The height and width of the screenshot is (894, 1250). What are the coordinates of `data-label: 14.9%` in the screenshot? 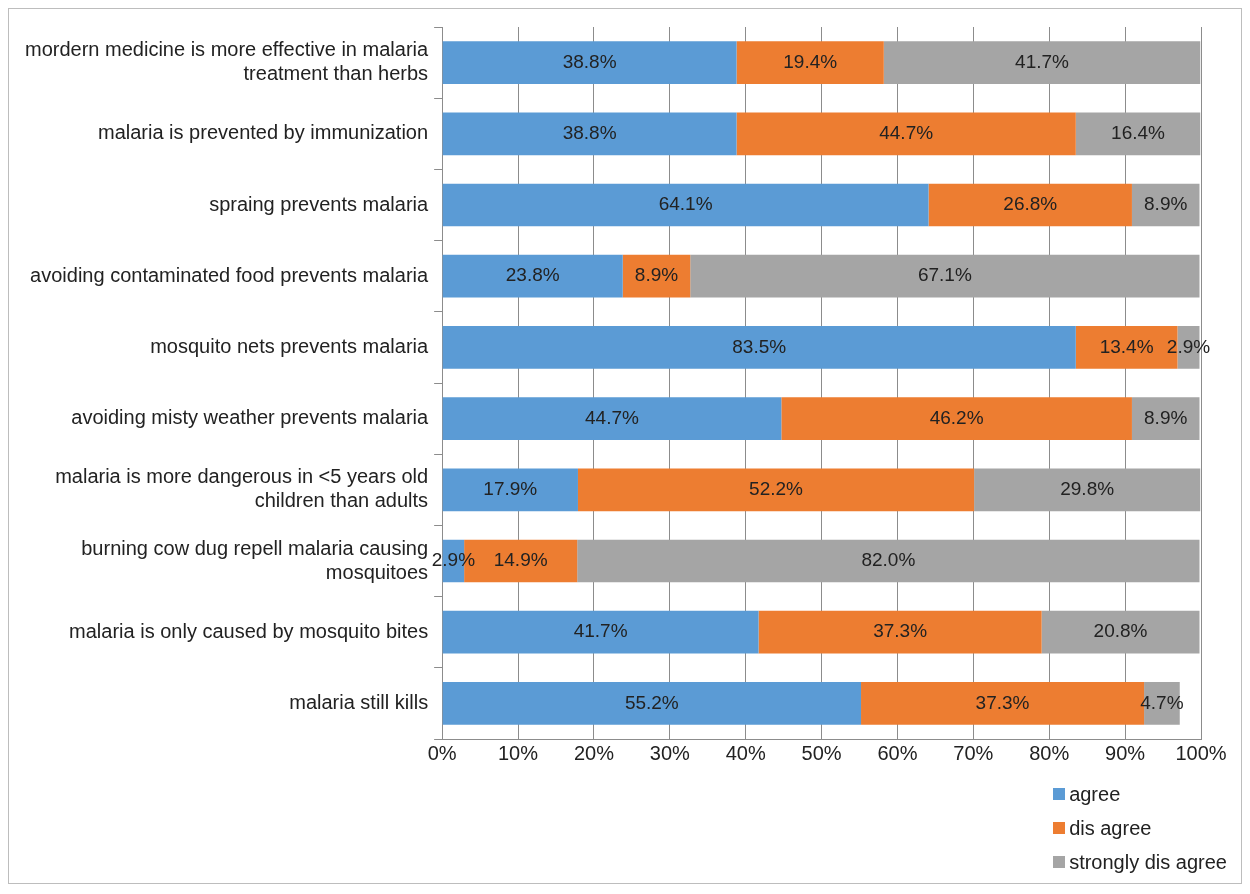 It's located at (520, 560).